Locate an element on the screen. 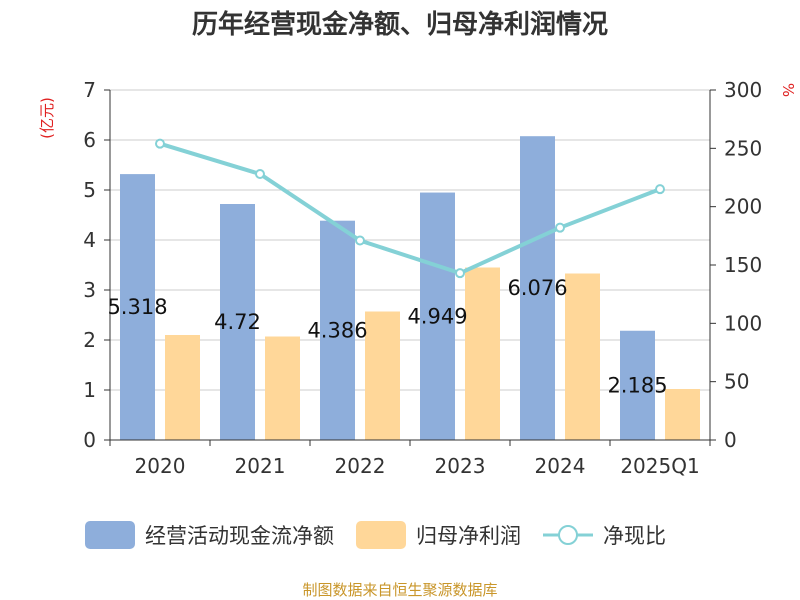 The image size is (800, 600). legend-label: 归母净利润 is located at coordinates (468, 536).